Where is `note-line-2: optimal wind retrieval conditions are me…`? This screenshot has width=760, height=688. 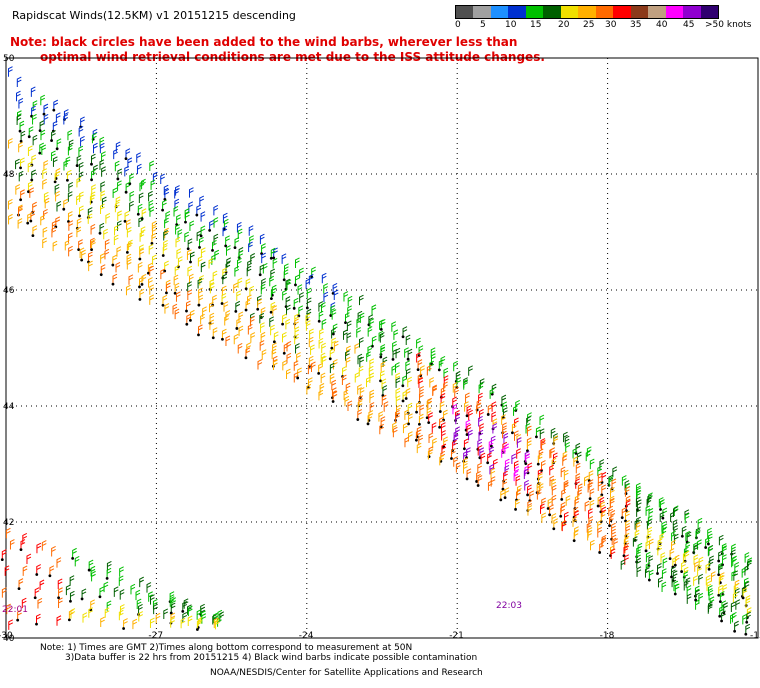 note-line-2: optimal wind retrieval conditions are me… is located at coordinates (292, 57).